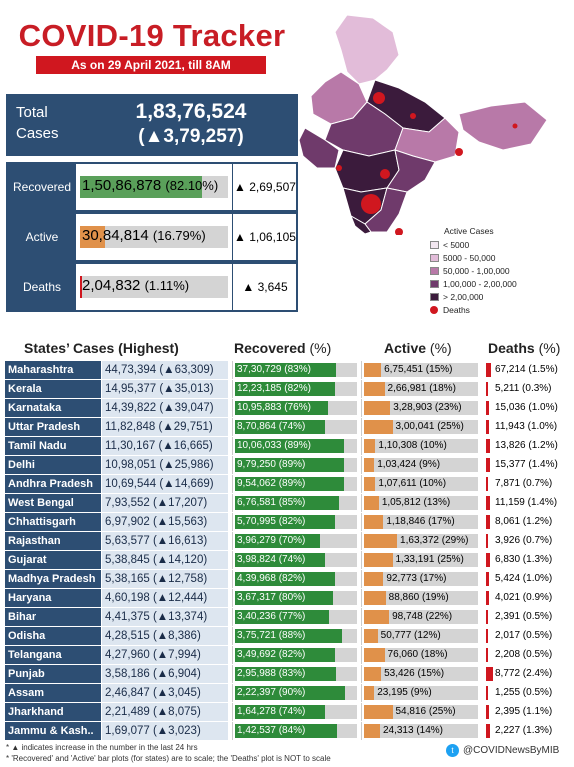  What do you see at coordinates (165, 370) in the screenshot?
I see `state-cases: 44,73,394 (▲63,309)` at bounding box center [165, 370].